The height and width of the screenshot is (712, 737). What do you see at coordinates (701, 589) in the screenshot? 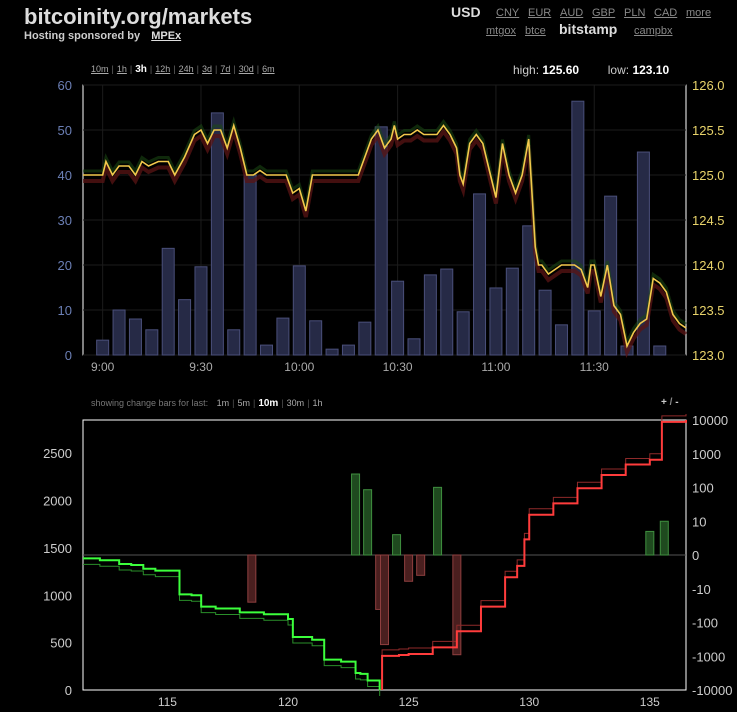
I see `change-tick-label: -10` at bounding box center [701, 589].